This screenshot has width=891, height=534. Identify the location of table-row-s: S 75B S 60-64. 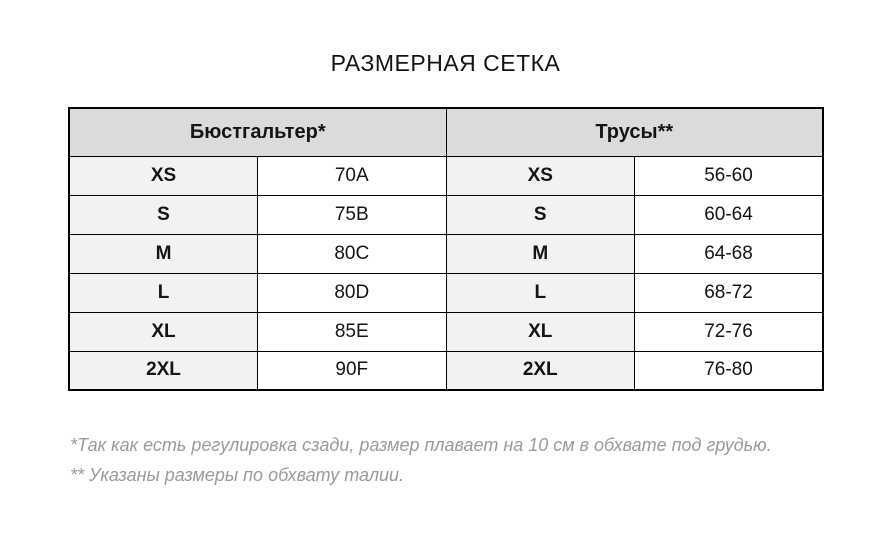
(446, 214).